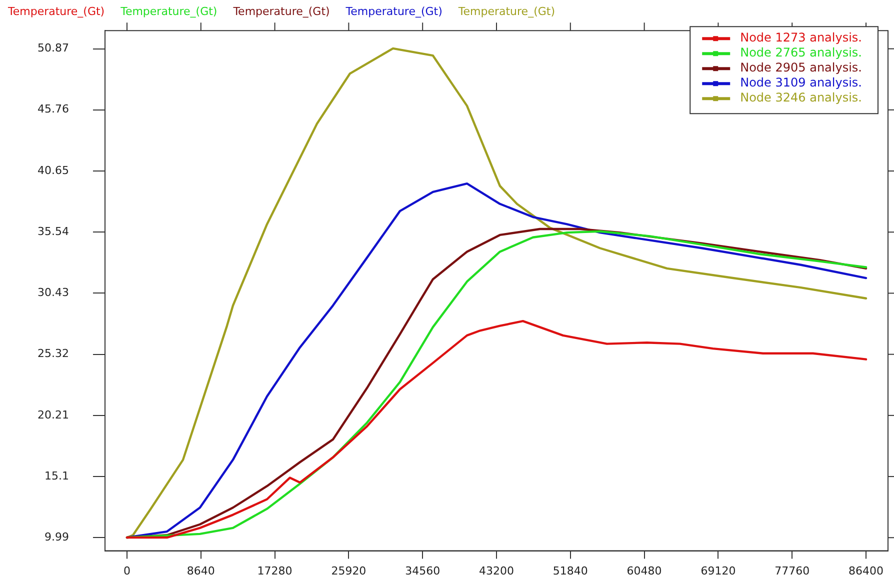 Image resolution: width=894 pixels, height=588 pixels. I want to click on legend-label: Node 2905 analysis., so click(801, 67).